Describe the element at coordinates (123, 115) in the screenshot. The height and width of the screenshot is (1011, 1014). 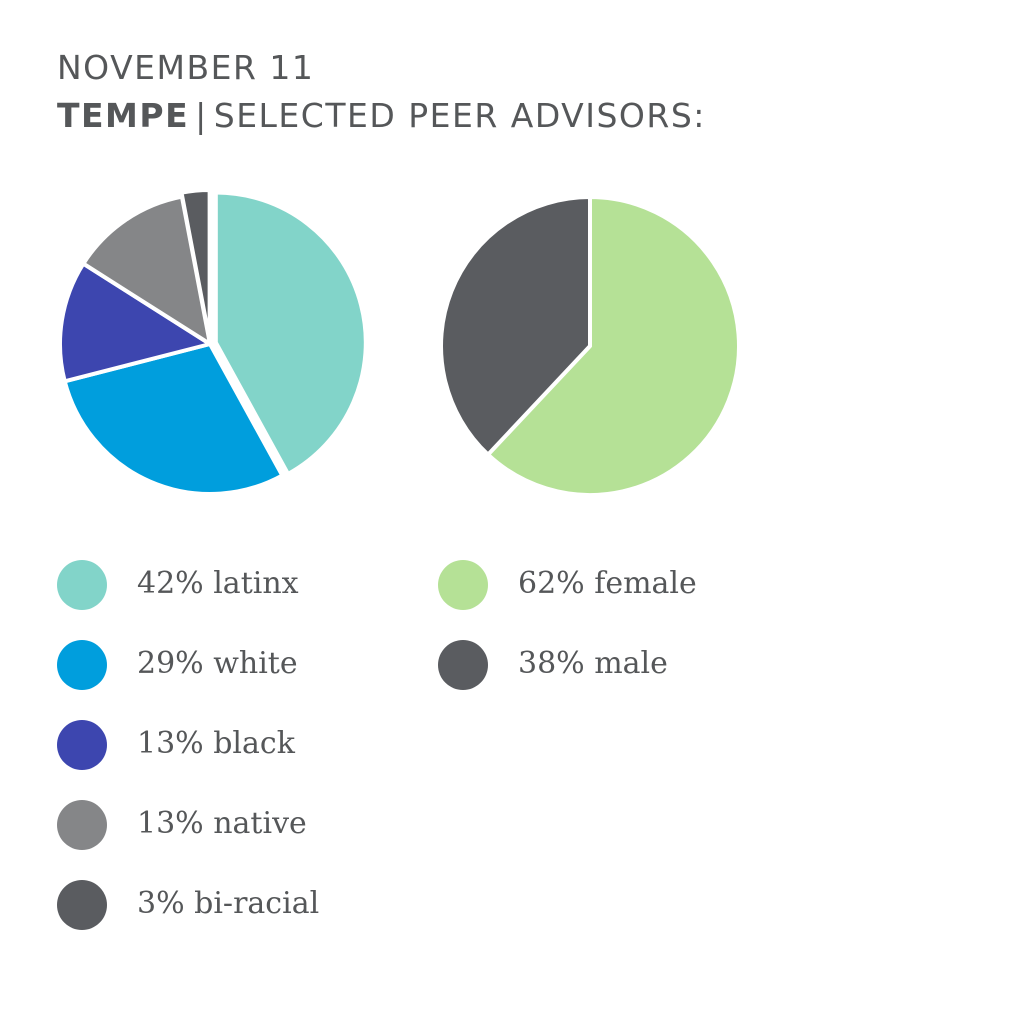
I see `location-label: TEMPE` at that location.